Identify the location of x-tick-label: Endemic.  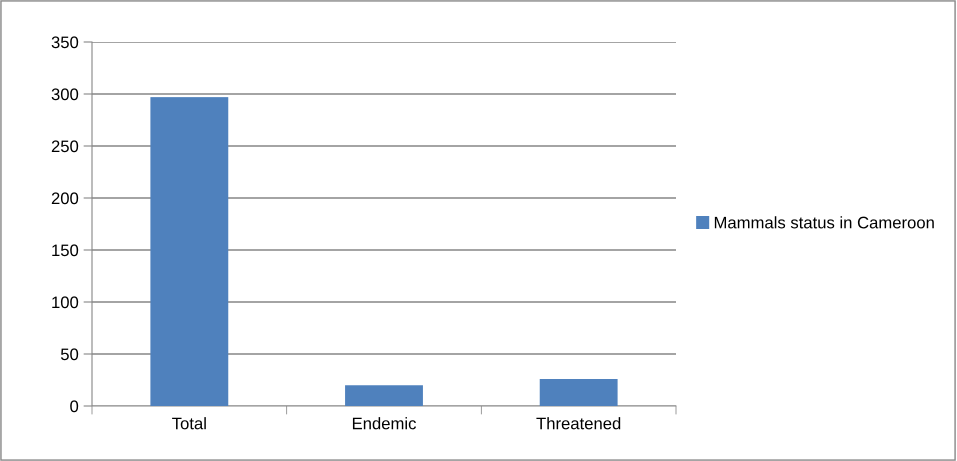
(384, 423).